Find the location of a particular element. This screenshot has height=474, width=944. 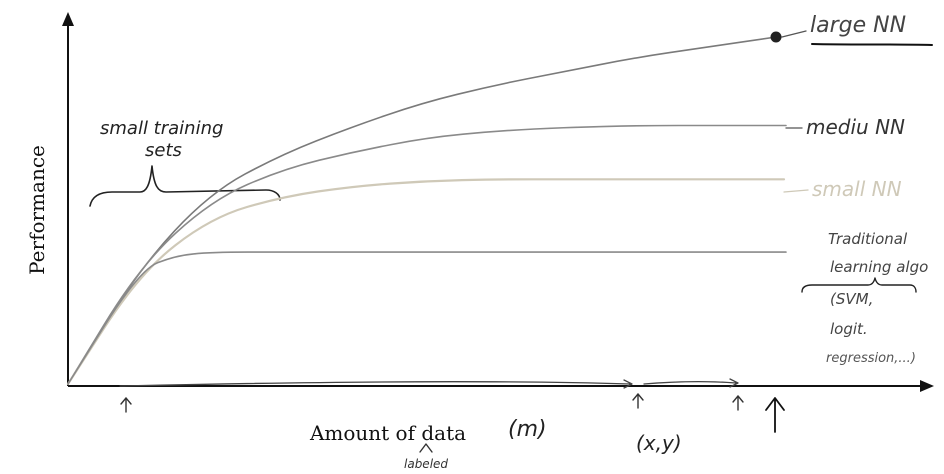

label-traditional-line-1: Traditional is located at coordinates (868, 239).